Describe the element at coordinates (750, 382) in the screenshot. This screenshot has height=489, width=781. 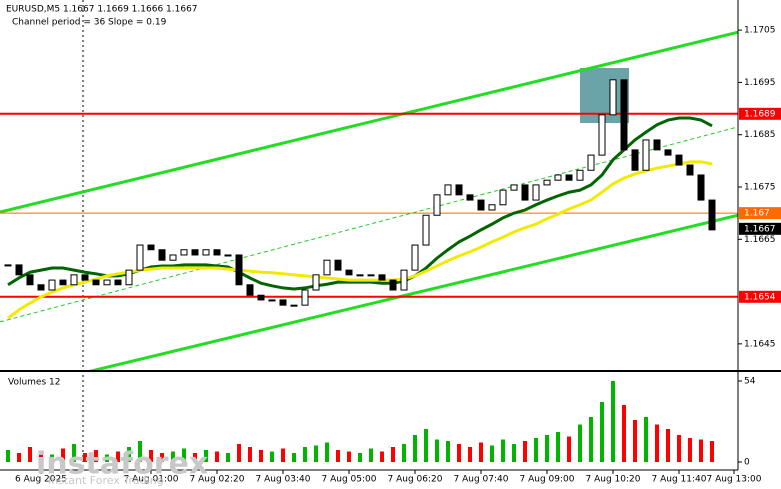
I see `volume-tick-label: 54` at that location.